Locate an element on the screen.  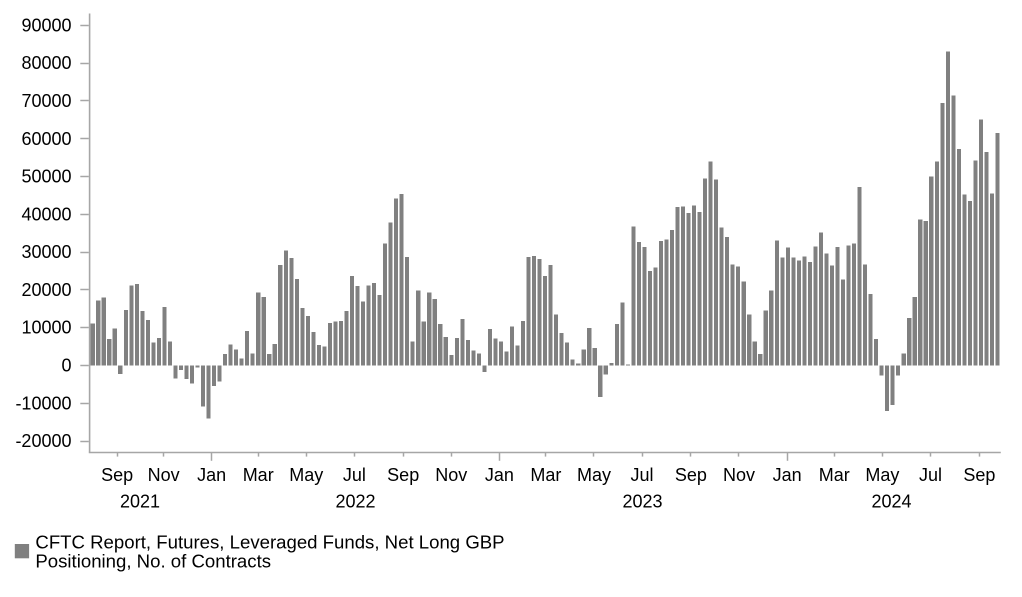
svg-text: 90000 is located at coordinates (46, 25).